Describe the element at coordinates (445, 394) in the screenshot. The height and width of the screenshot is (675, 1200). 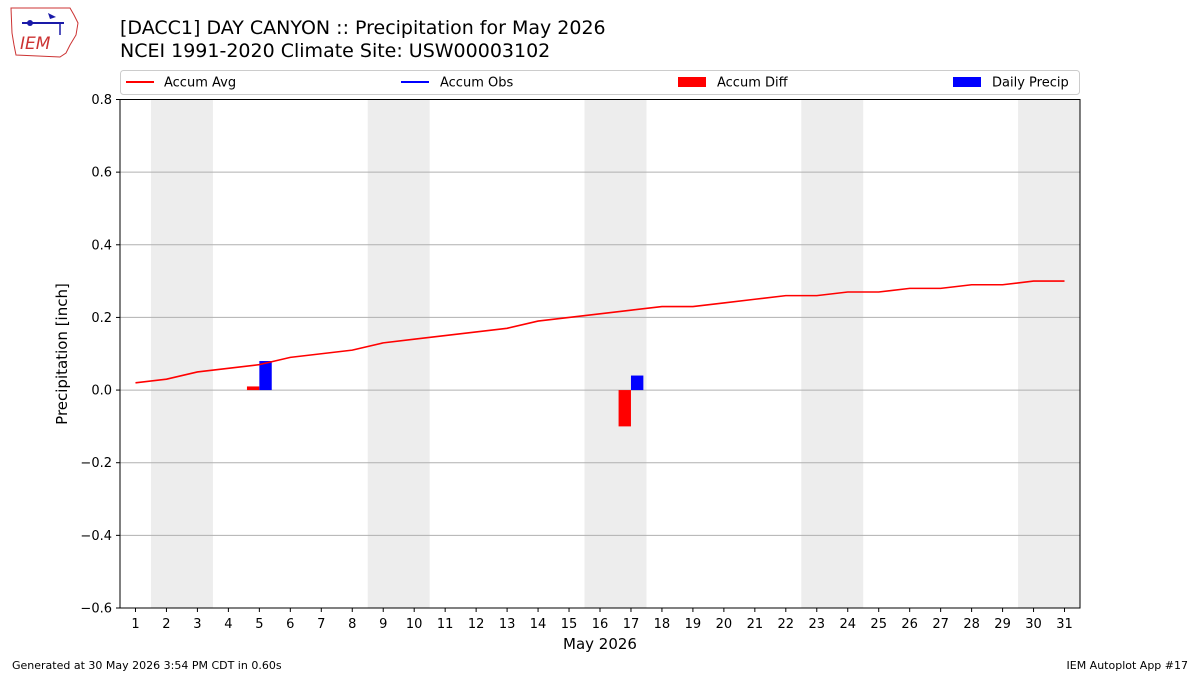
I see `bars` at that location.